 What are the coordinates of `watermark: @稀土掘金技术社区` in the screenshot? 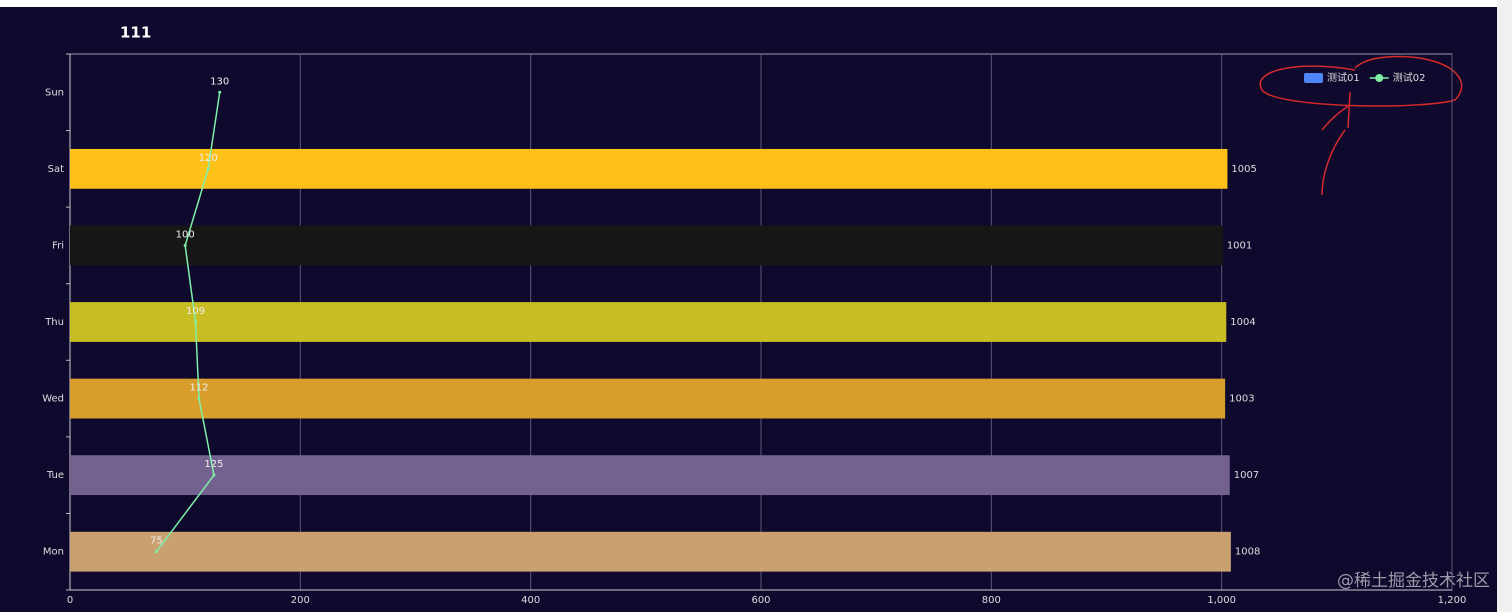 It's located at (1413, 581).